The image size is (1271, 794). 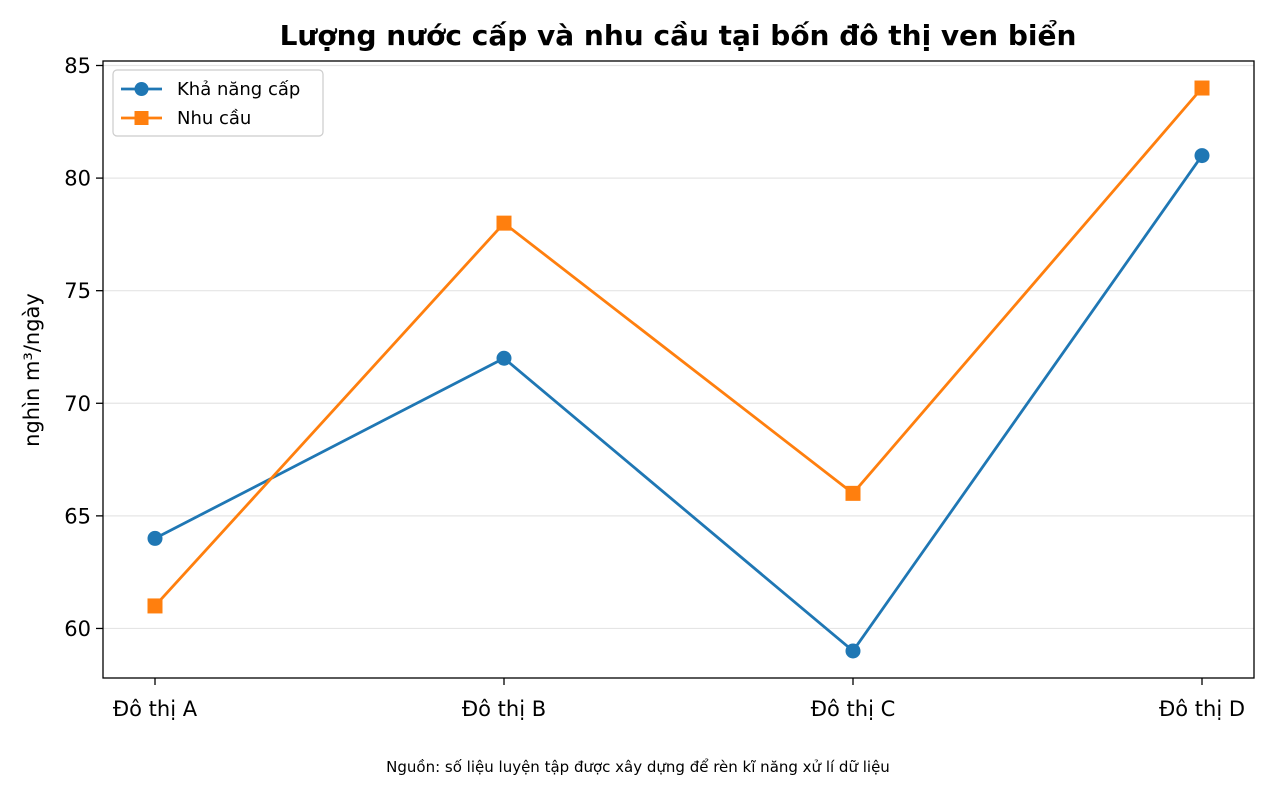 I want to click on legend: Khả năng cấp Nhu cầu, so click(x=218, y=103).